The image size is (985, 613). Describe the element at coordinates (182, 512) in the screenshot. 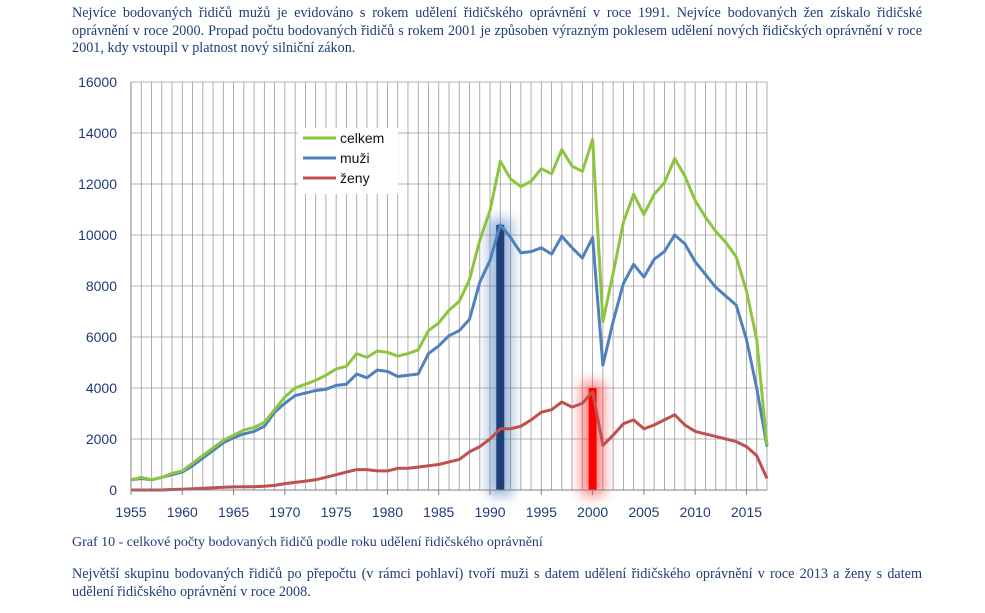

I see `x-tick-label: 1960` at that location.